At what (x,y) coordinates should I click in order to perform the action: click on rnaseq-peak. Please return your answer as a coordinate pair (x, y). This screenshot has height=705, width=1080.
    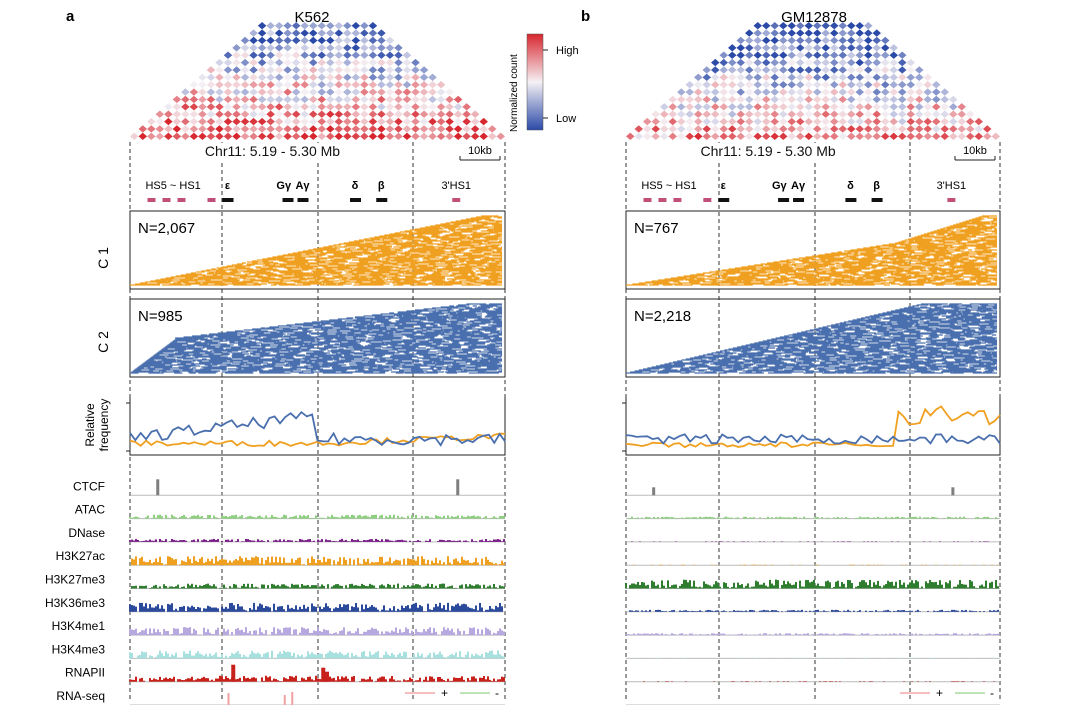
    Looking at the image, I should click on (284, 700).